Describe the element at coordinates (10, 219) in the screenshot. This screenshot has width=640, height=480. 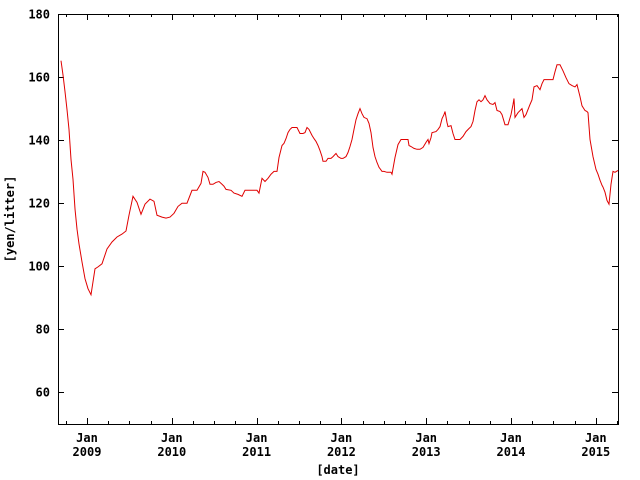
I see `y-axis-label: [yen/litter]` at that location.